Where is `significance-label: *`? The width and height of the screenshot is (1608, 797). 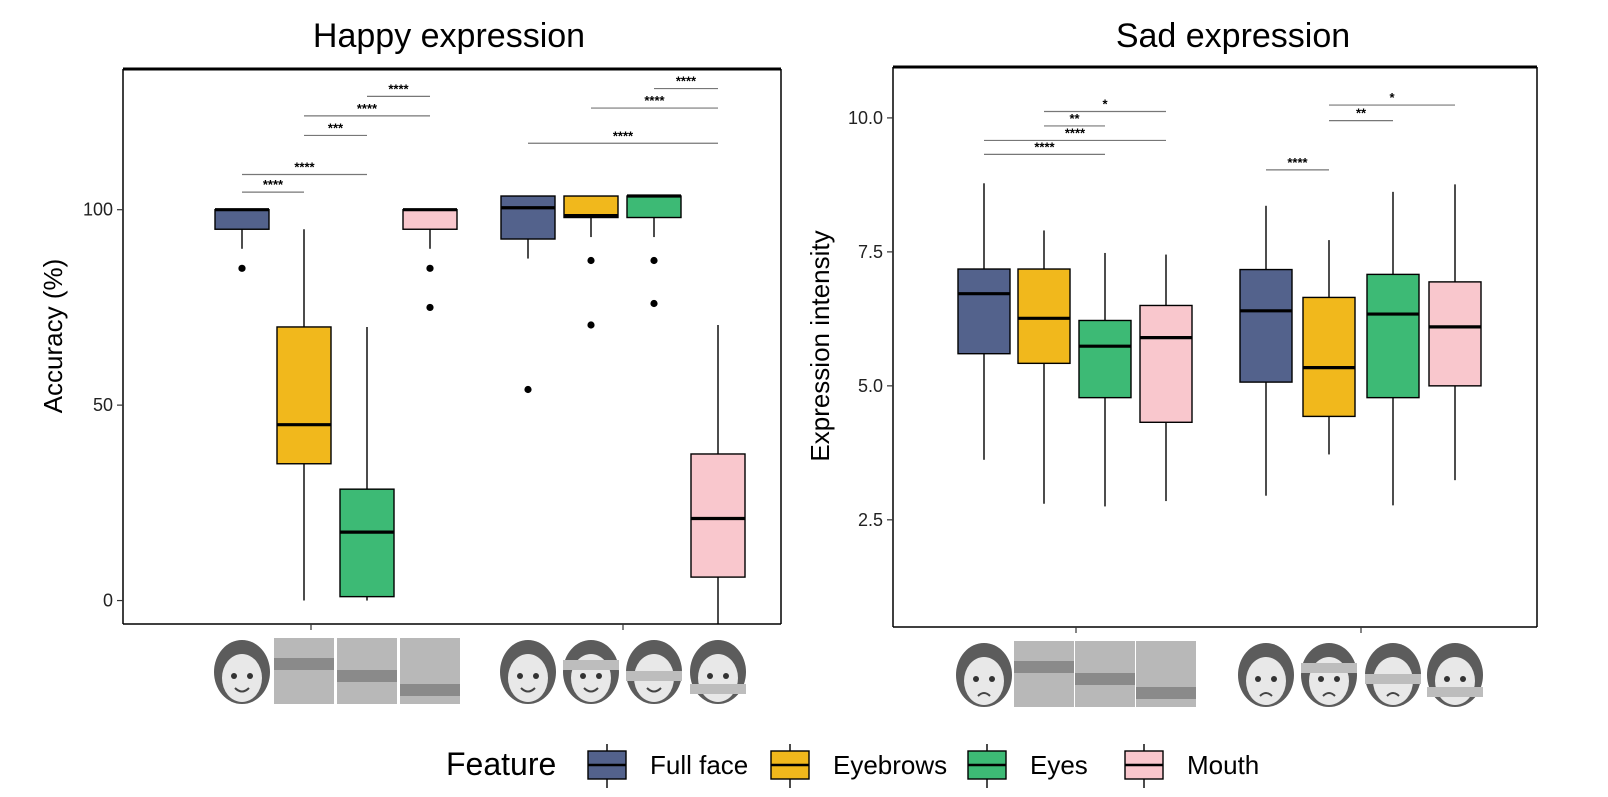 significance-label: * is located at coordinates (1105, 103).